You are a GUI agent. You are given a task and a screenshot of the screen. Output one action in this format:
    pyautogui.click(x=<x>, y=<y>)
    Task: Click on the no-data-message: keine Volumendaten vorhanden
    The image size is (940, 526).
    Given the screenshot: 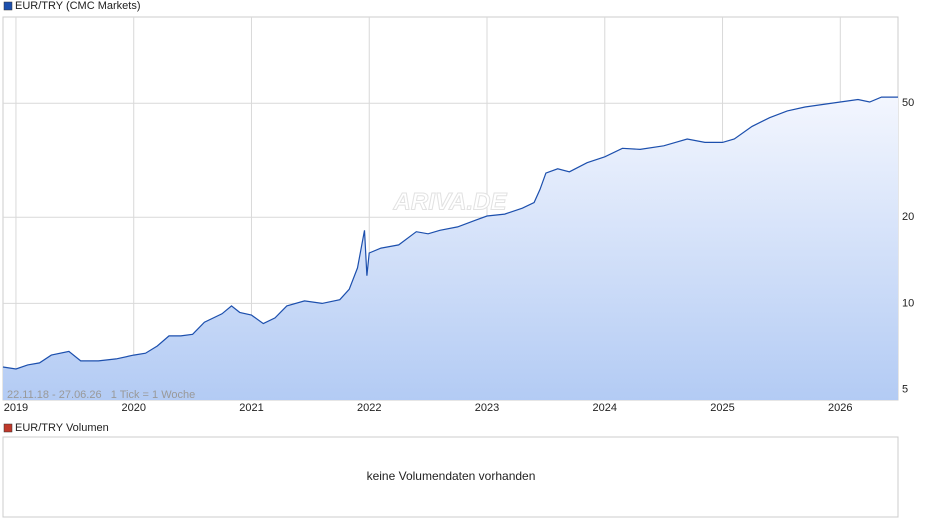 What is the action you would take?
    pyautogui.click(x=451, y=476)
    